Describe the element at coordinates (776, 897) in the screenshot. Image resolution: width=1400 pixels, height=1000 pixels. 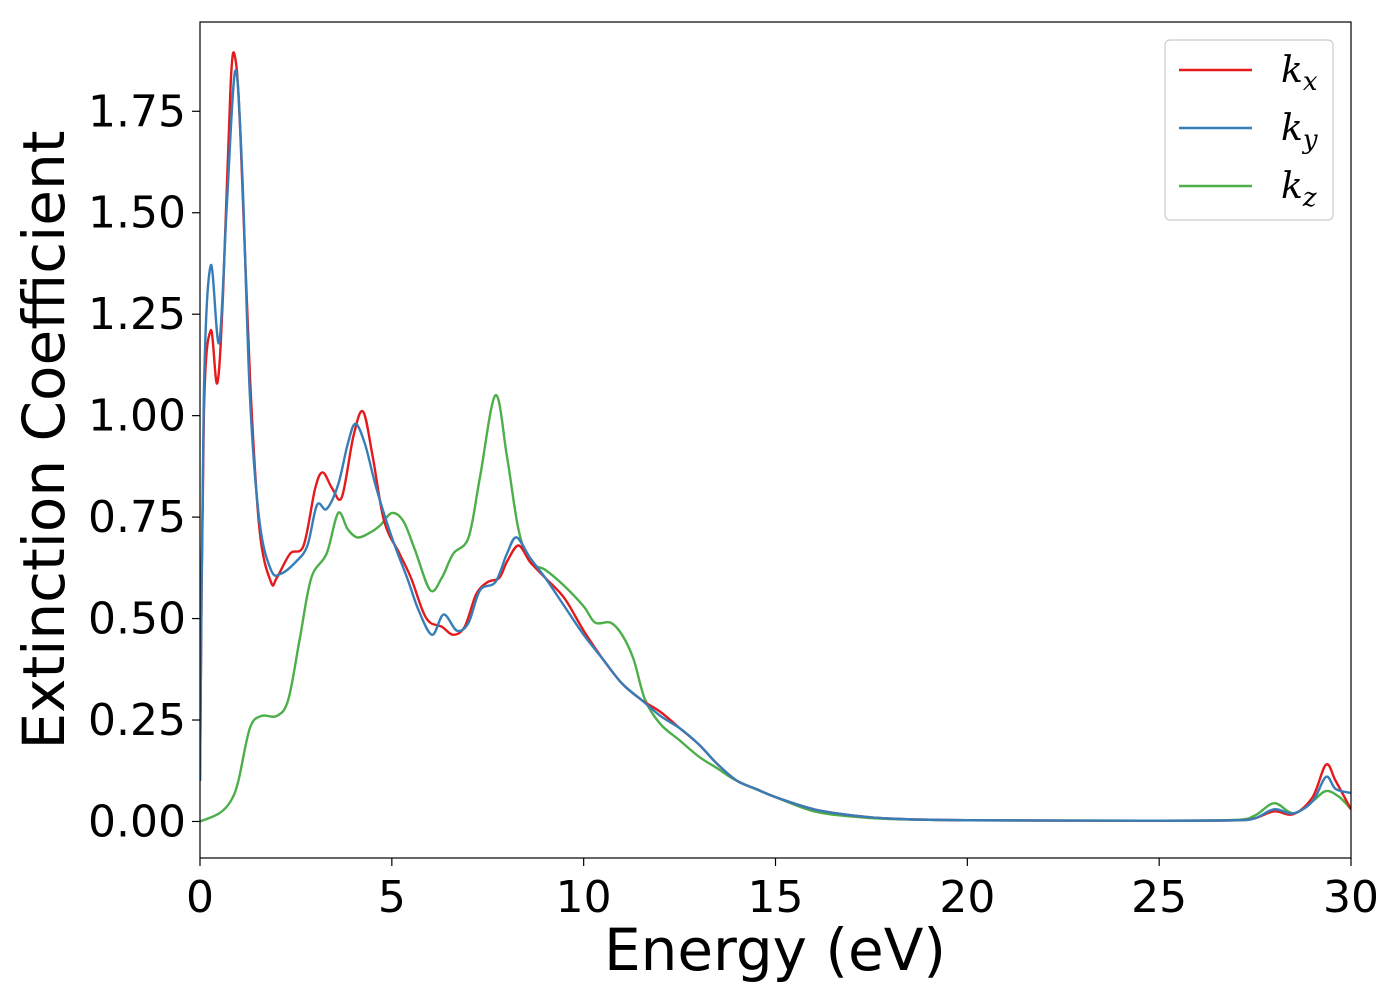
I see `x-tick-label: 15` at that location.